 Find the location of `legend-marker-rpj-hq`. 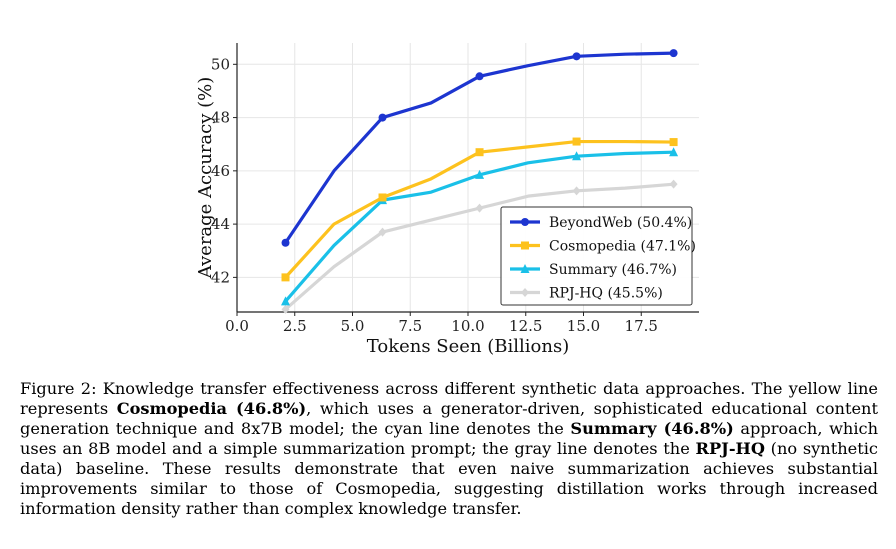

legend-marker-rpj-hq is located at coordinates (525, 292).